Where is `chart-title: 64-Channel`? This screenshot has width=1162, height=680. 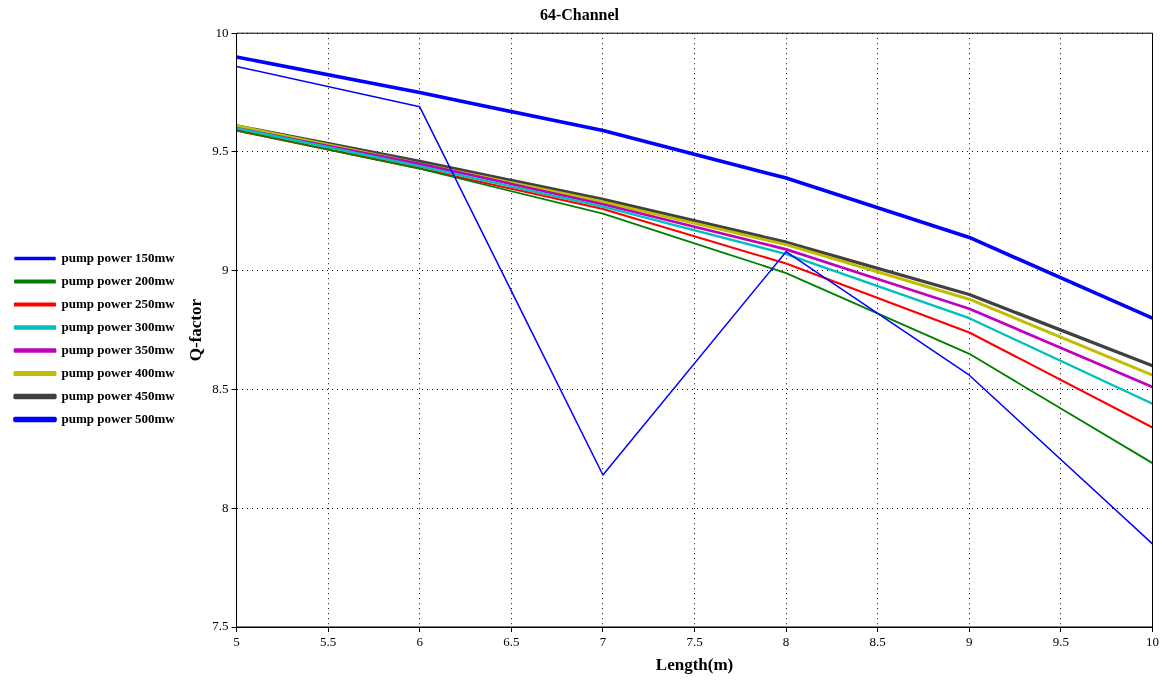 chart-title: 64-Channel is located at coordinates (579, 14).